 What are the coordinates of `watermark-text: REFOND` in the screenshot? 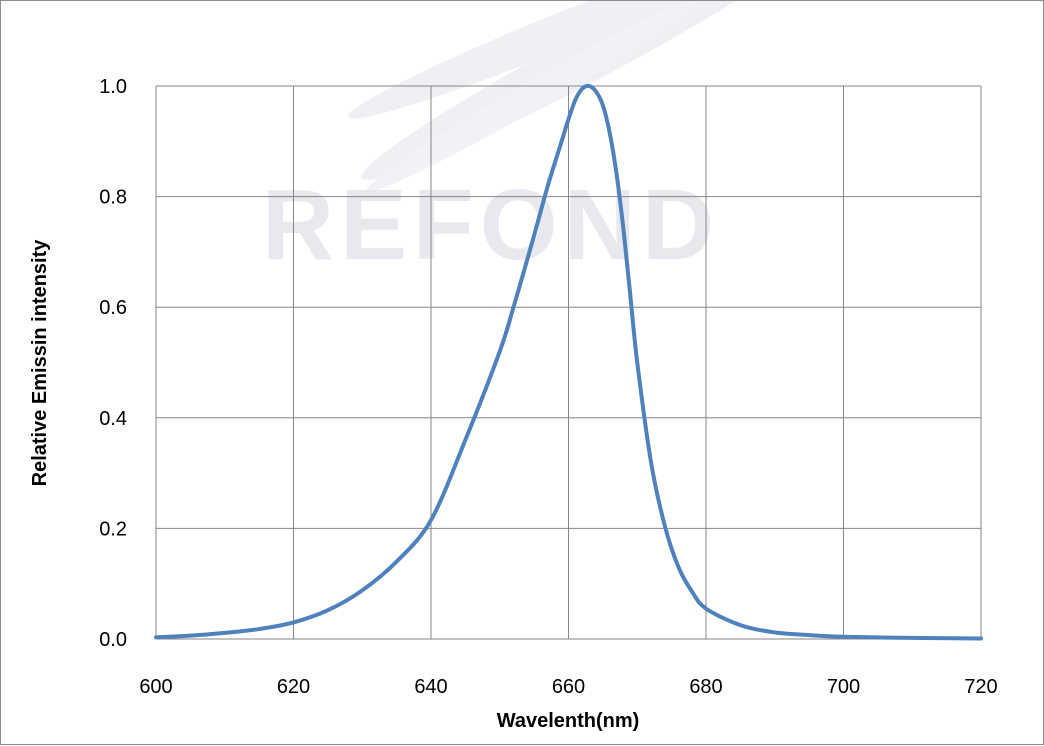 It's located at (491, 225).